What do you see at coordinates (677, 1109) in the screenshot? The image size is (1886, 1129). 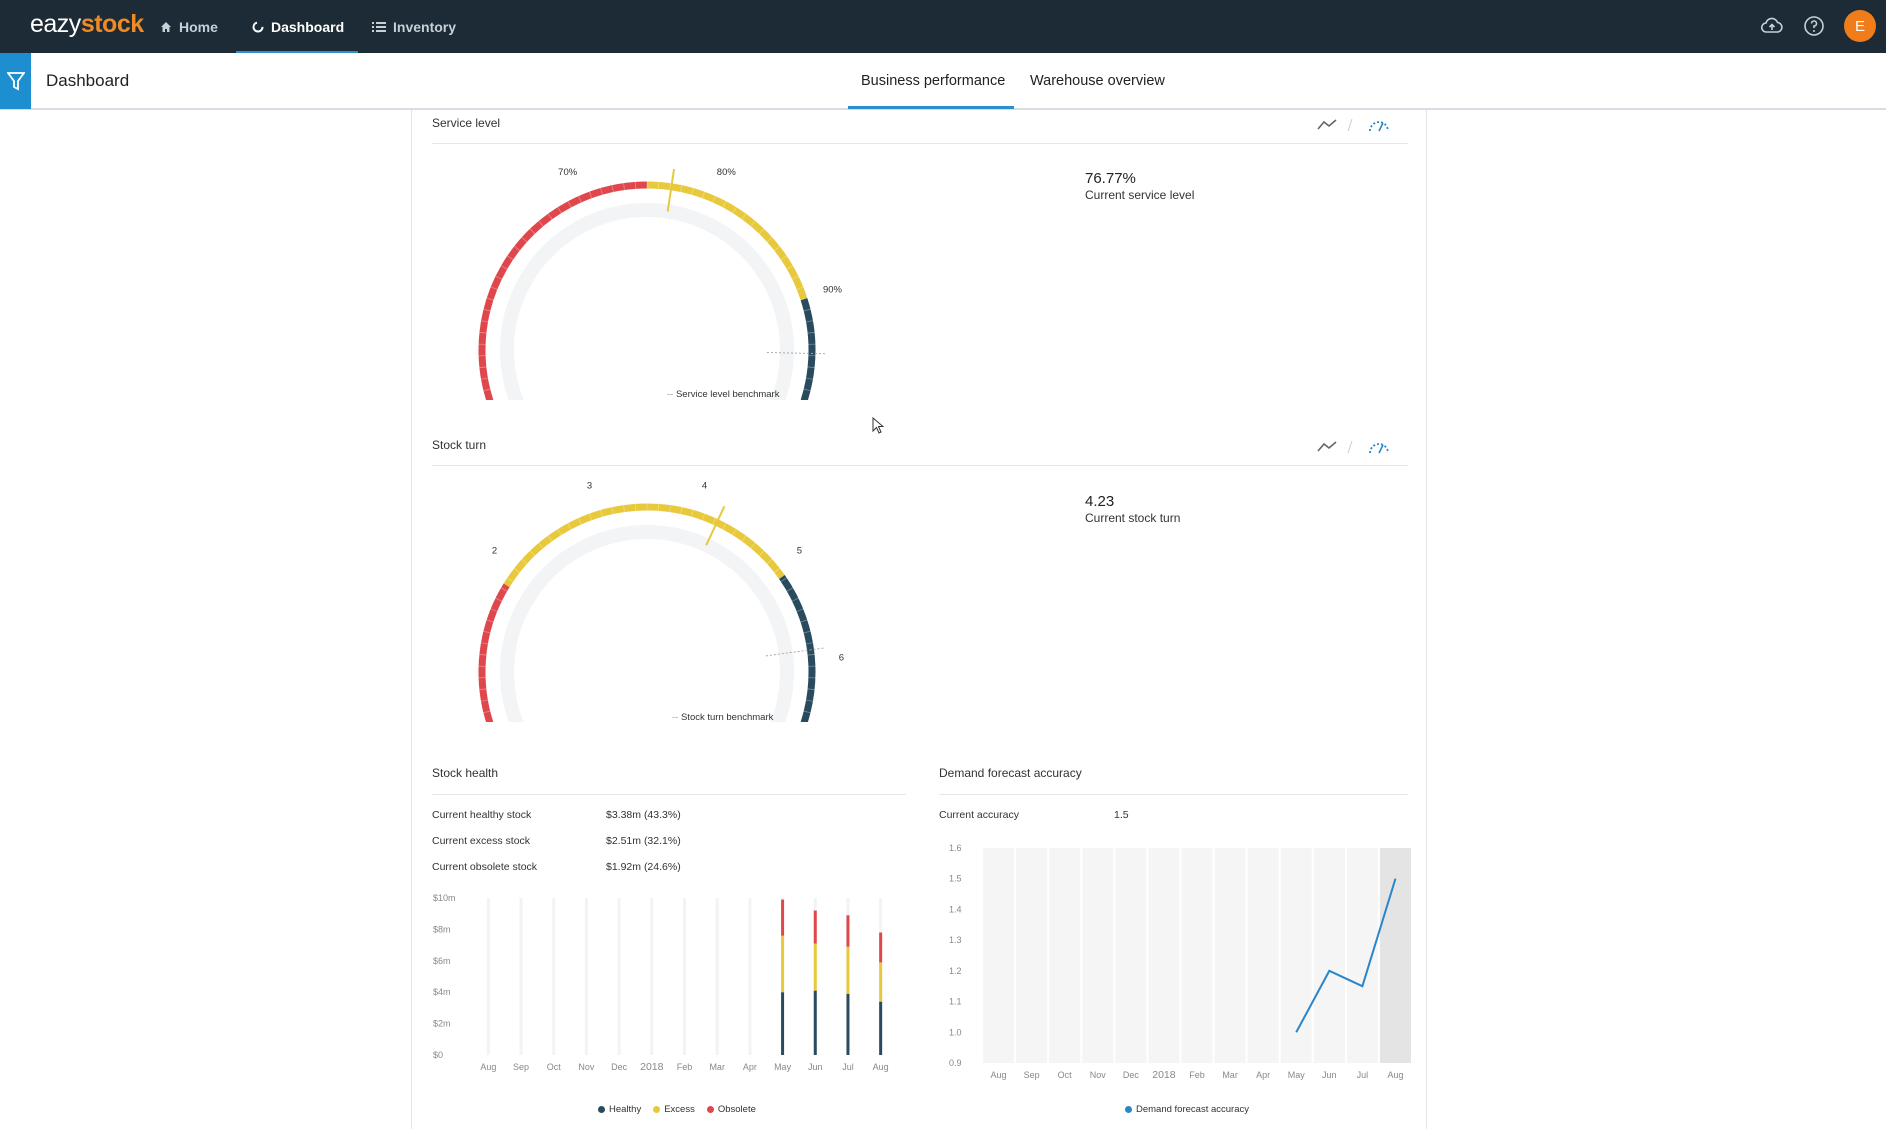 I see `stock-health-legend: Healthy Excess Obsolete` at bounding box center [677, 1109].